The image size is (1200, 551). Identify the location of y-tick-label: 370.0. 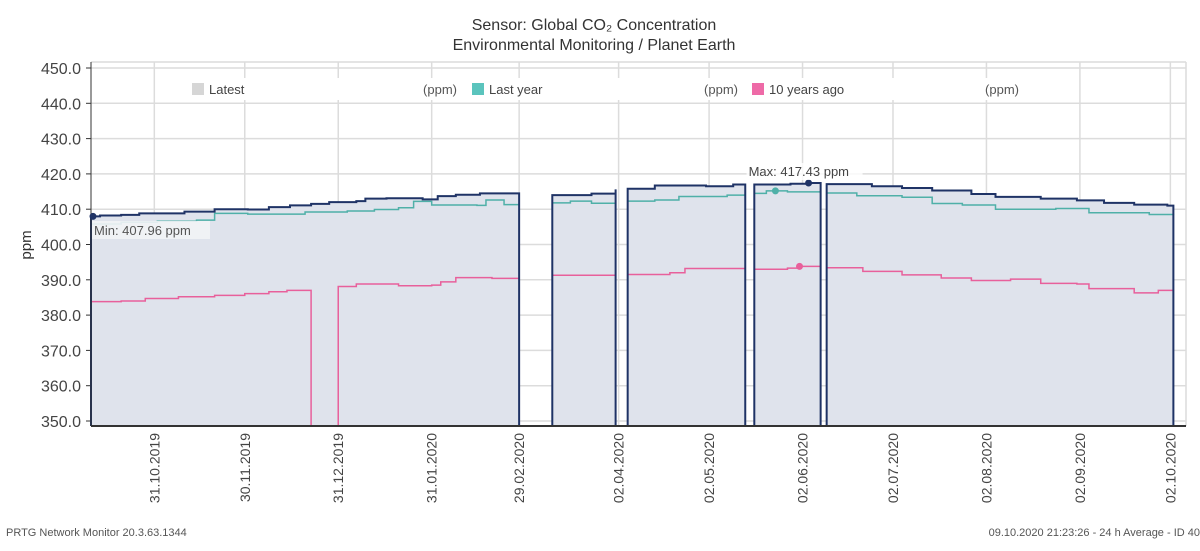
(61, 351).